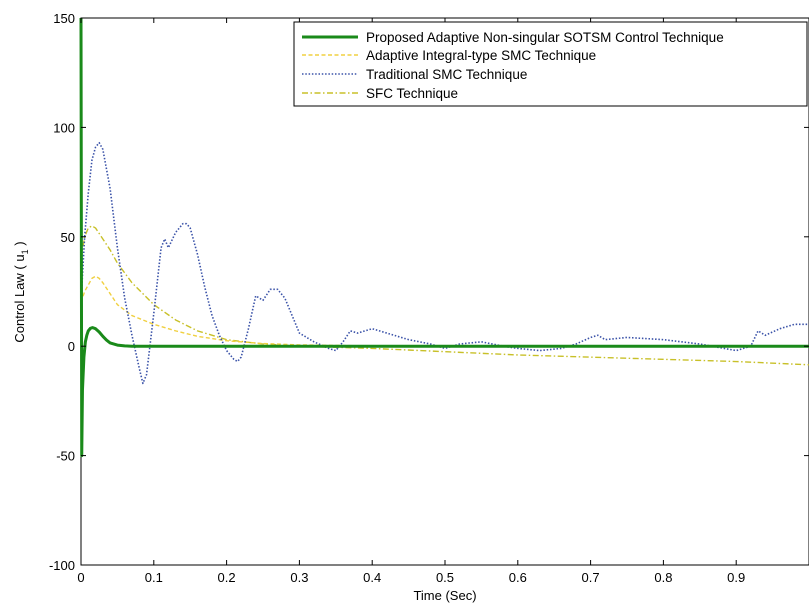  Describe the element at coordinates (663, 577) in the screenshot. I see `x-tick-label: 0.8` at that location.